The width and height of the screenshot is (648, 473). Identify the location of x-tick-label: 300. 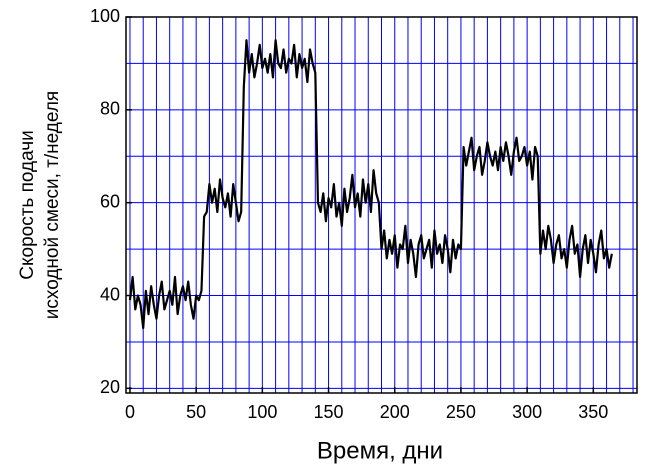
(527, 412).